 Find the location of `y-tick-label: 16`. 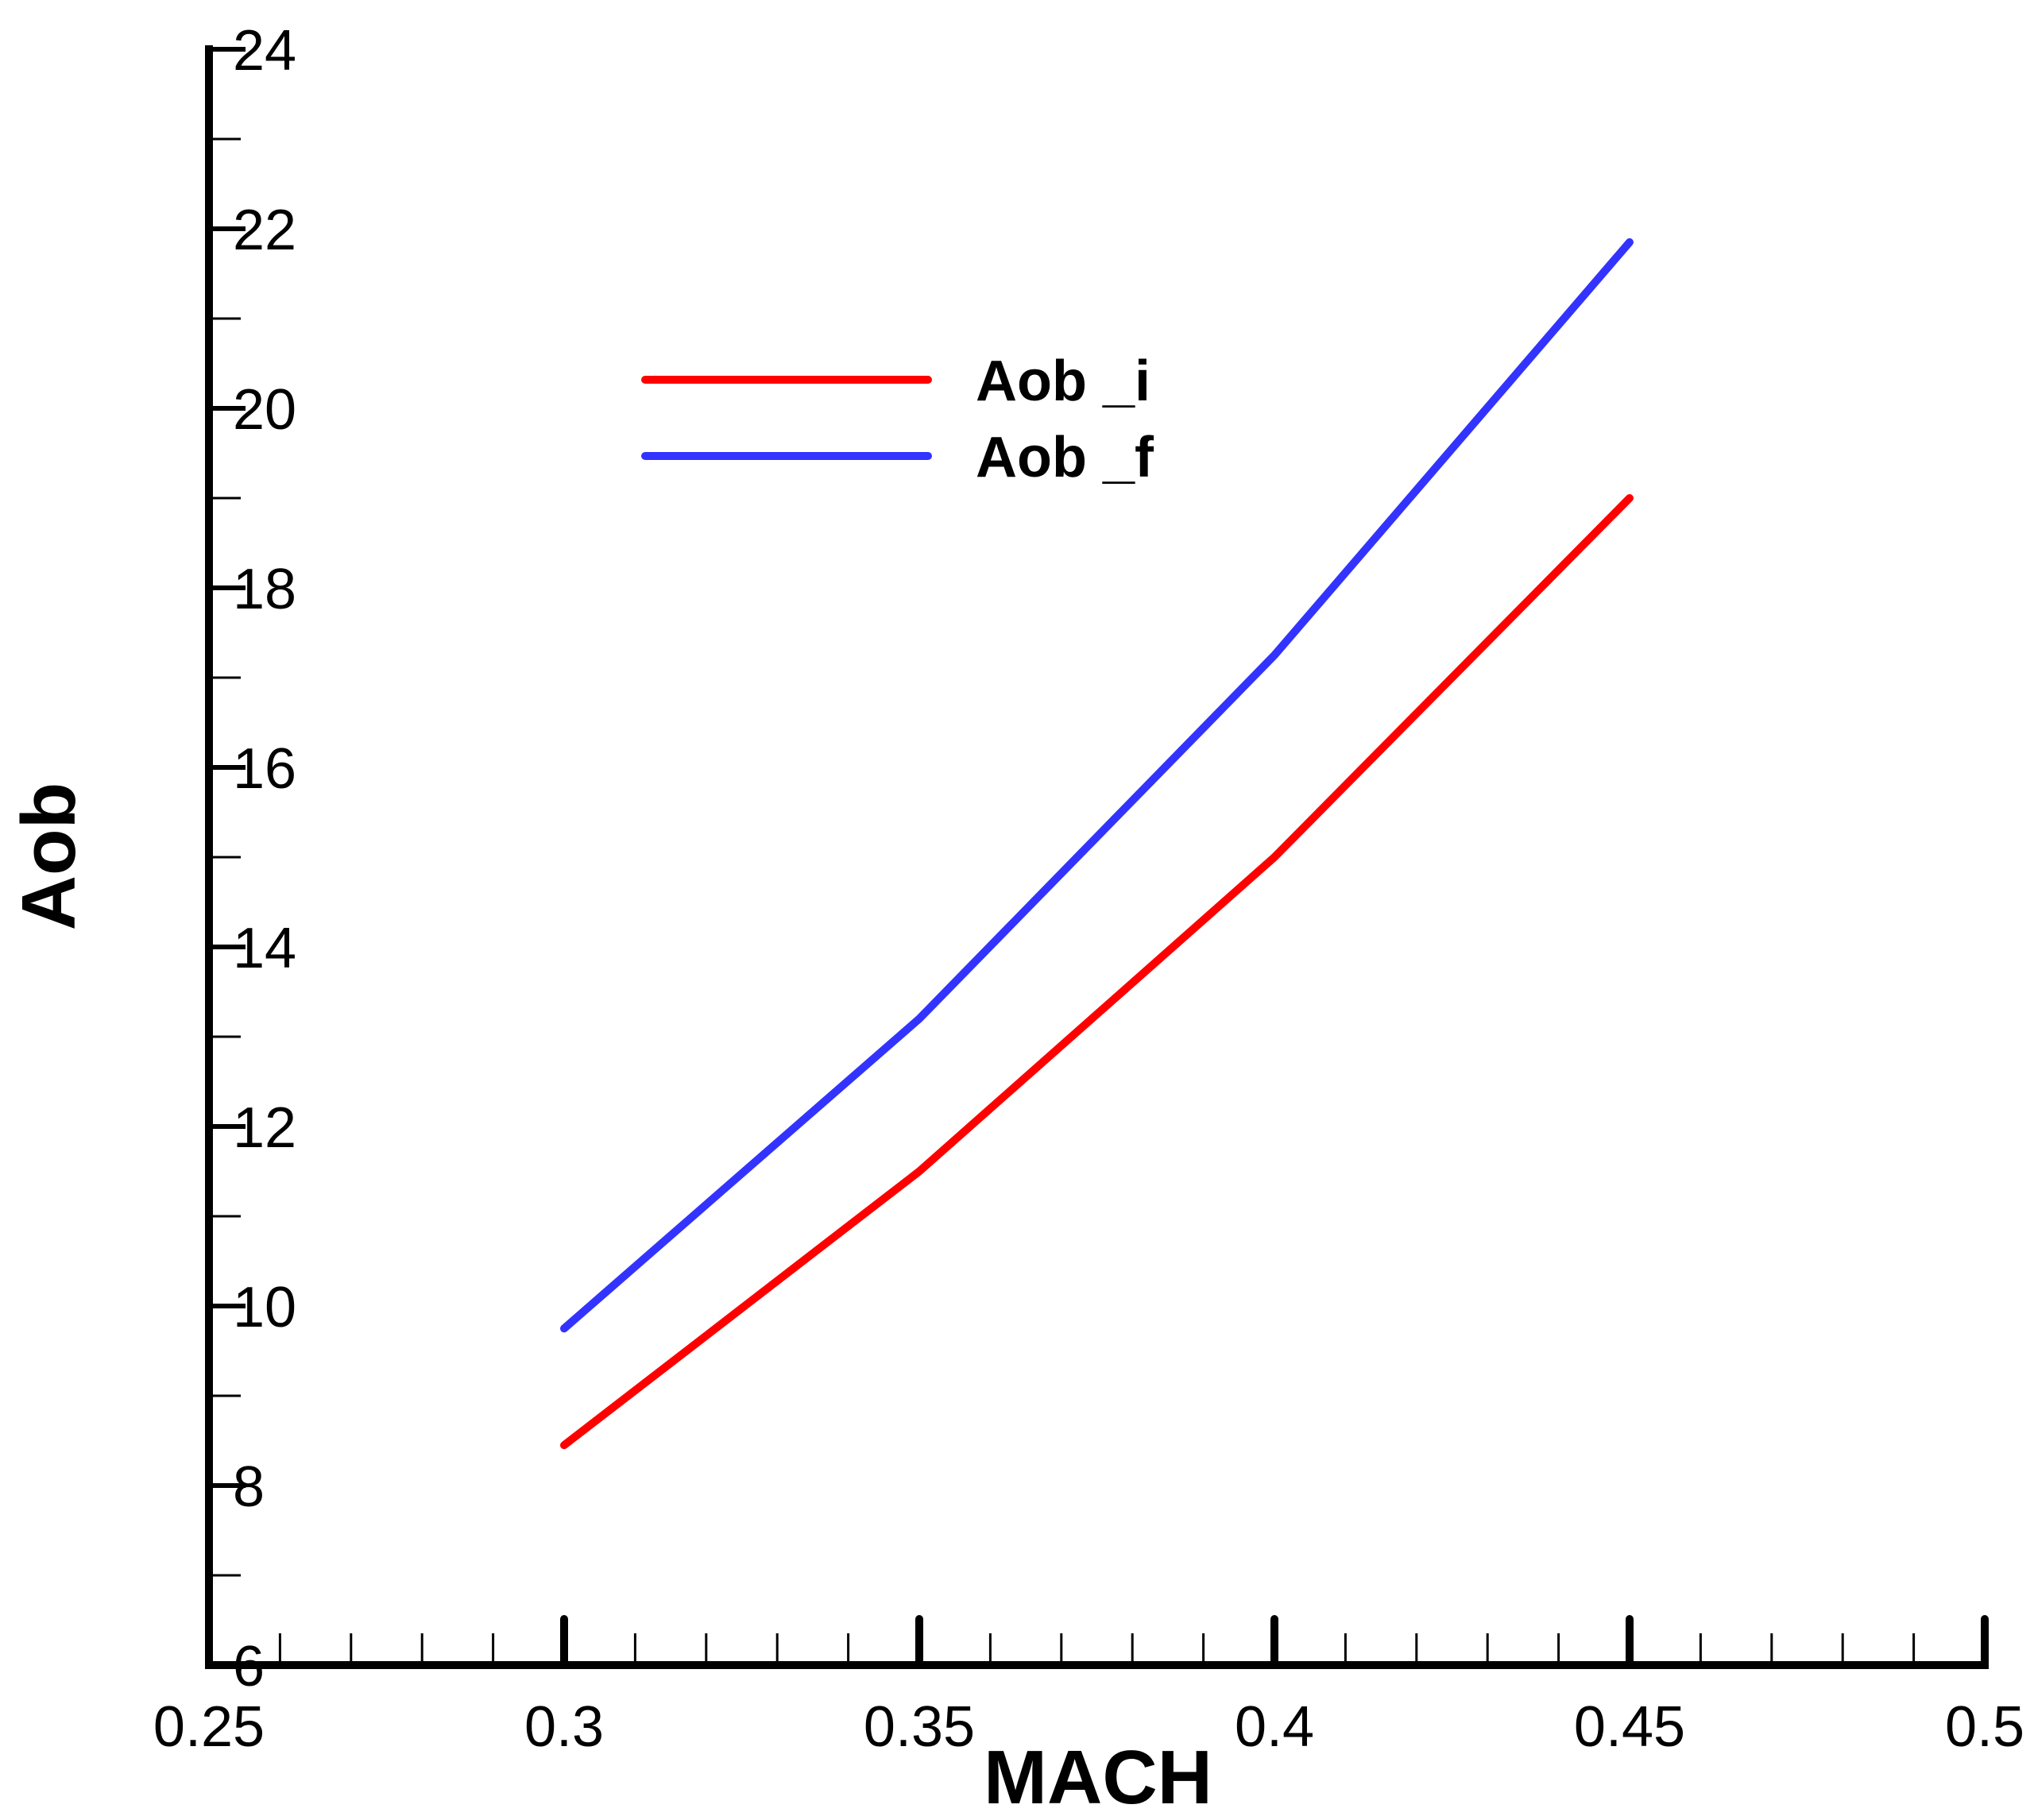

y-tick-label: 16 is located at coordinates (264, 769).